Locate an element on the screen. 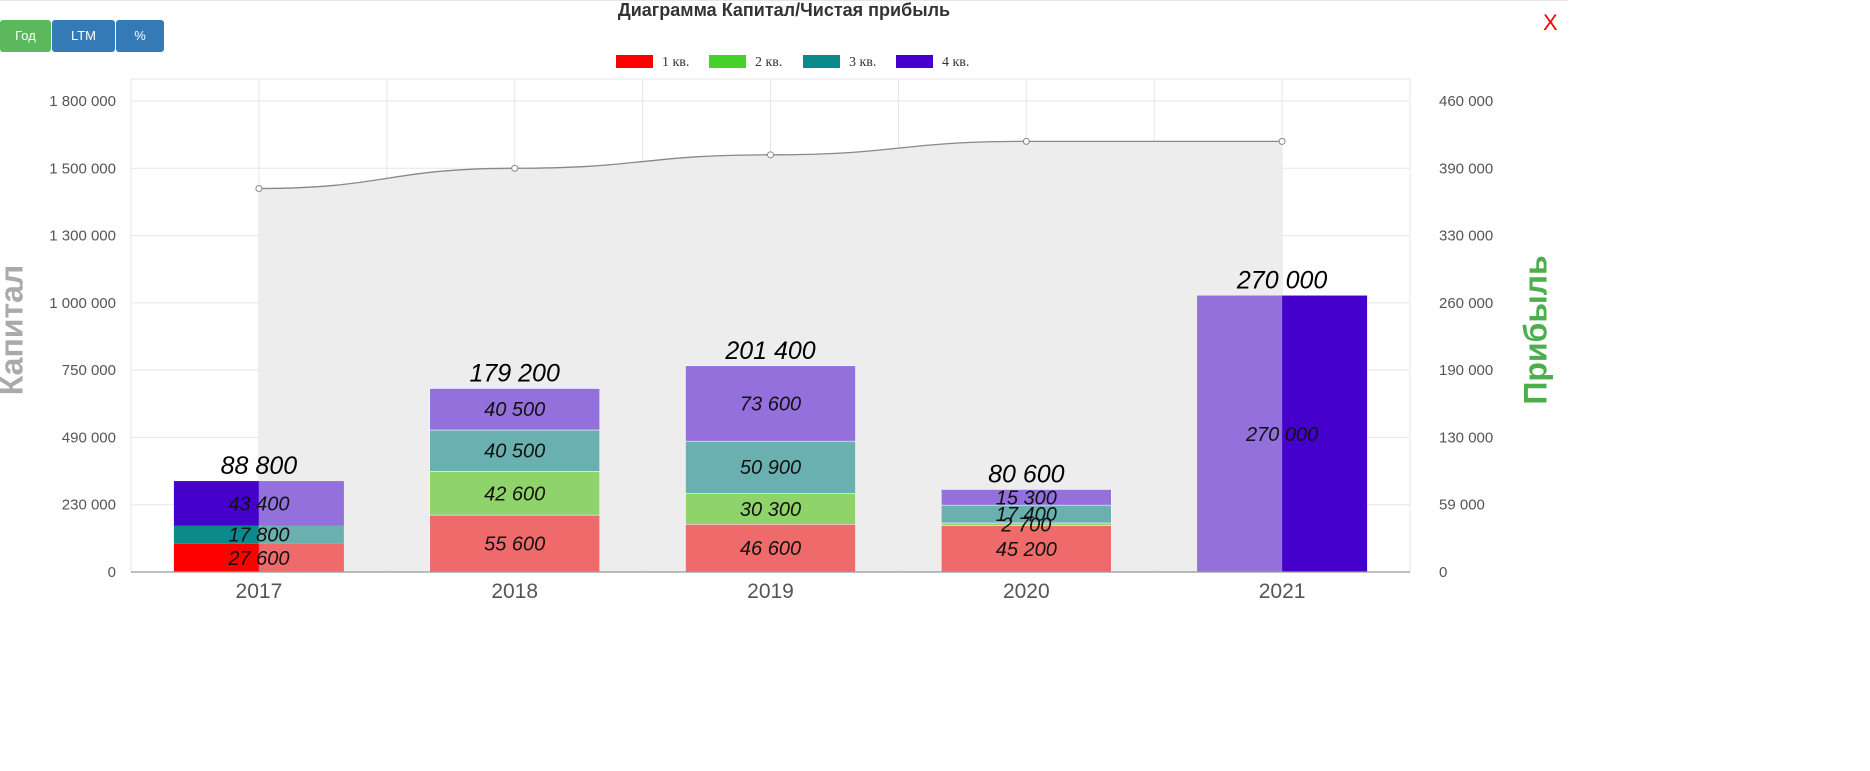 This screenshot has width=1870, height=771. right-tick-label: 260 000 is located at coordinates (1466, 303).